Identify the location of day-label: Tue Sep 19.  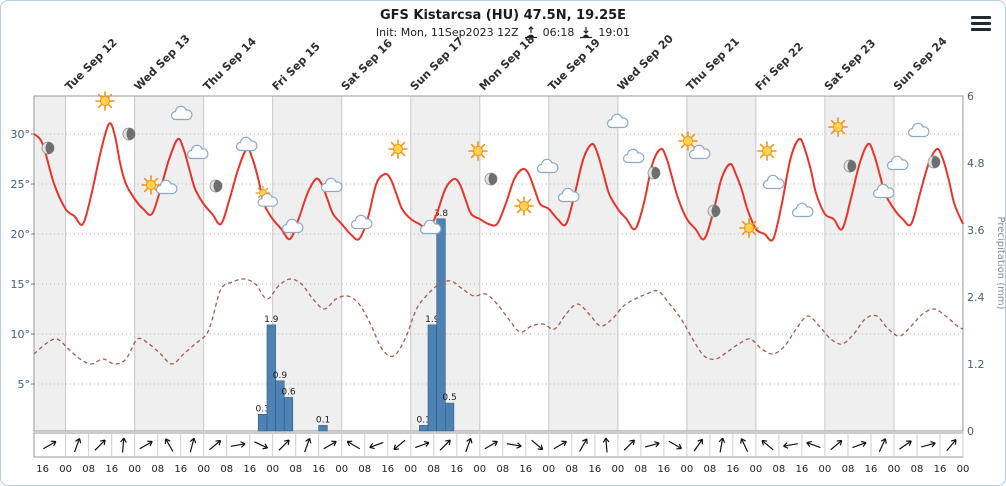
(574, 64).